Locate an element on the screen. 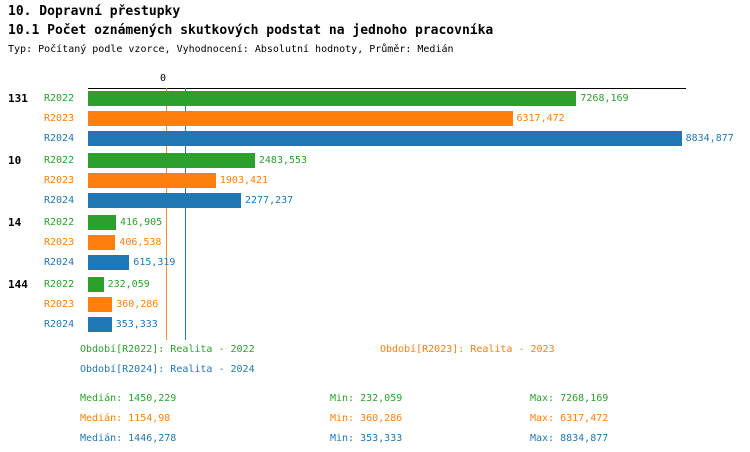  bar-value-label: 615,319 is located at coordinates (154, 262).